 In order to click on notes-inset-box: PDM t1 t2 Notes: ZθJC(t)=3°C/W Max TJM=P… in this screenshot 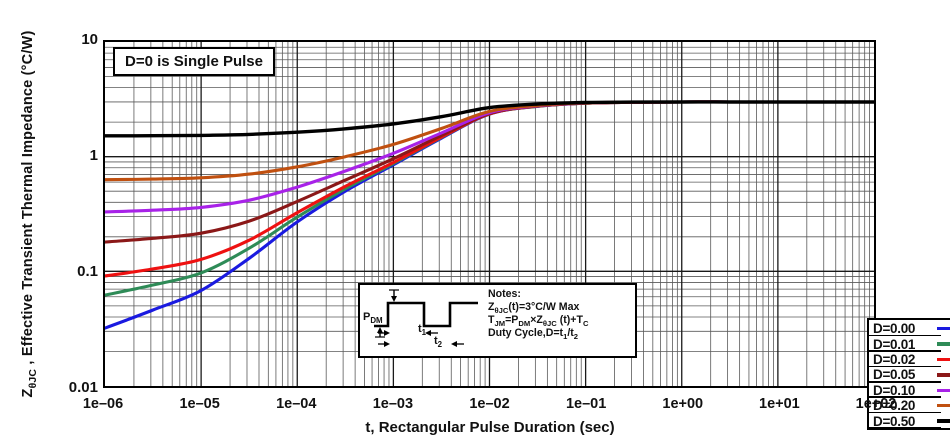, I will do `click(497, 320)`.